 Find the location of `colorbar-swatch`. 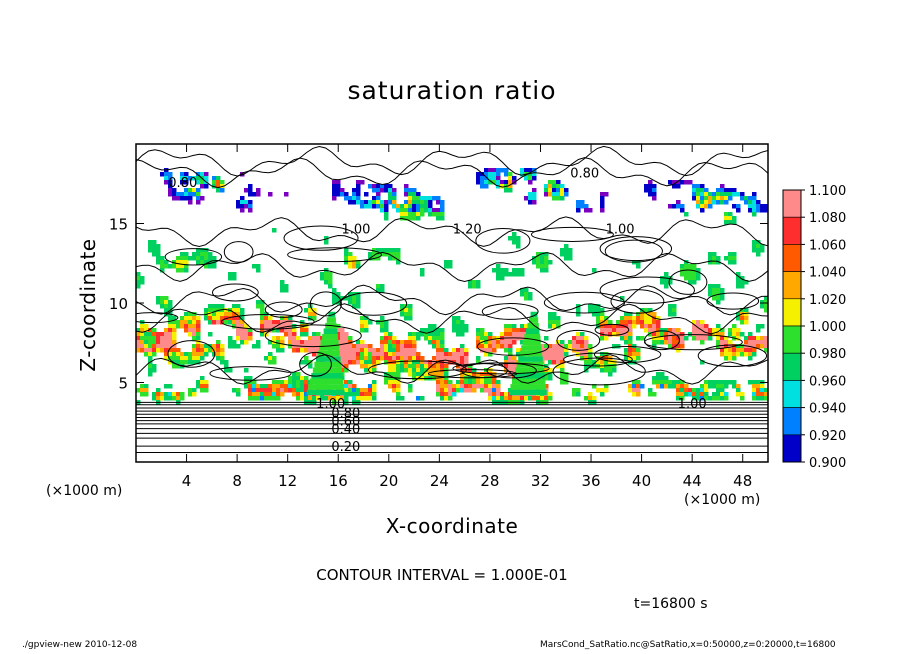

colorbar-swatch is located at coordinates (792, 230).